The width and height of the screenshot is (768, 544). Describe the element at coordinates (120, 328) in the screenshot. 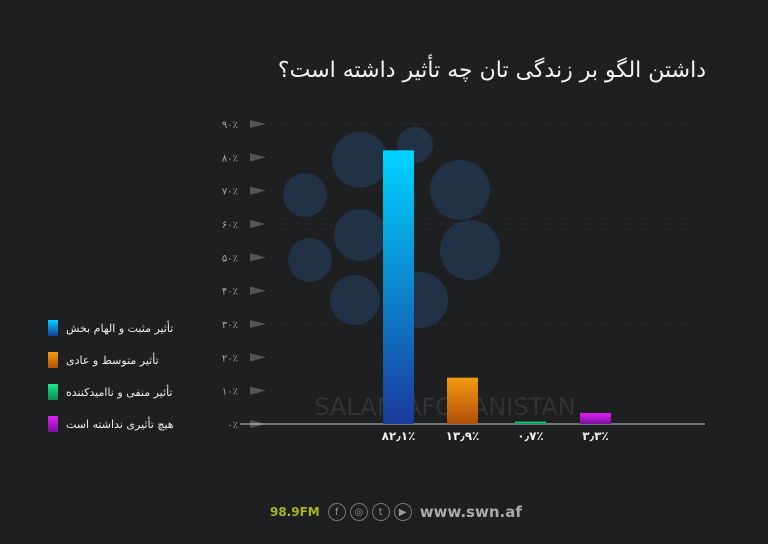

I see `legend-label: تأثیر مثبت و الهام بخش` at that location.